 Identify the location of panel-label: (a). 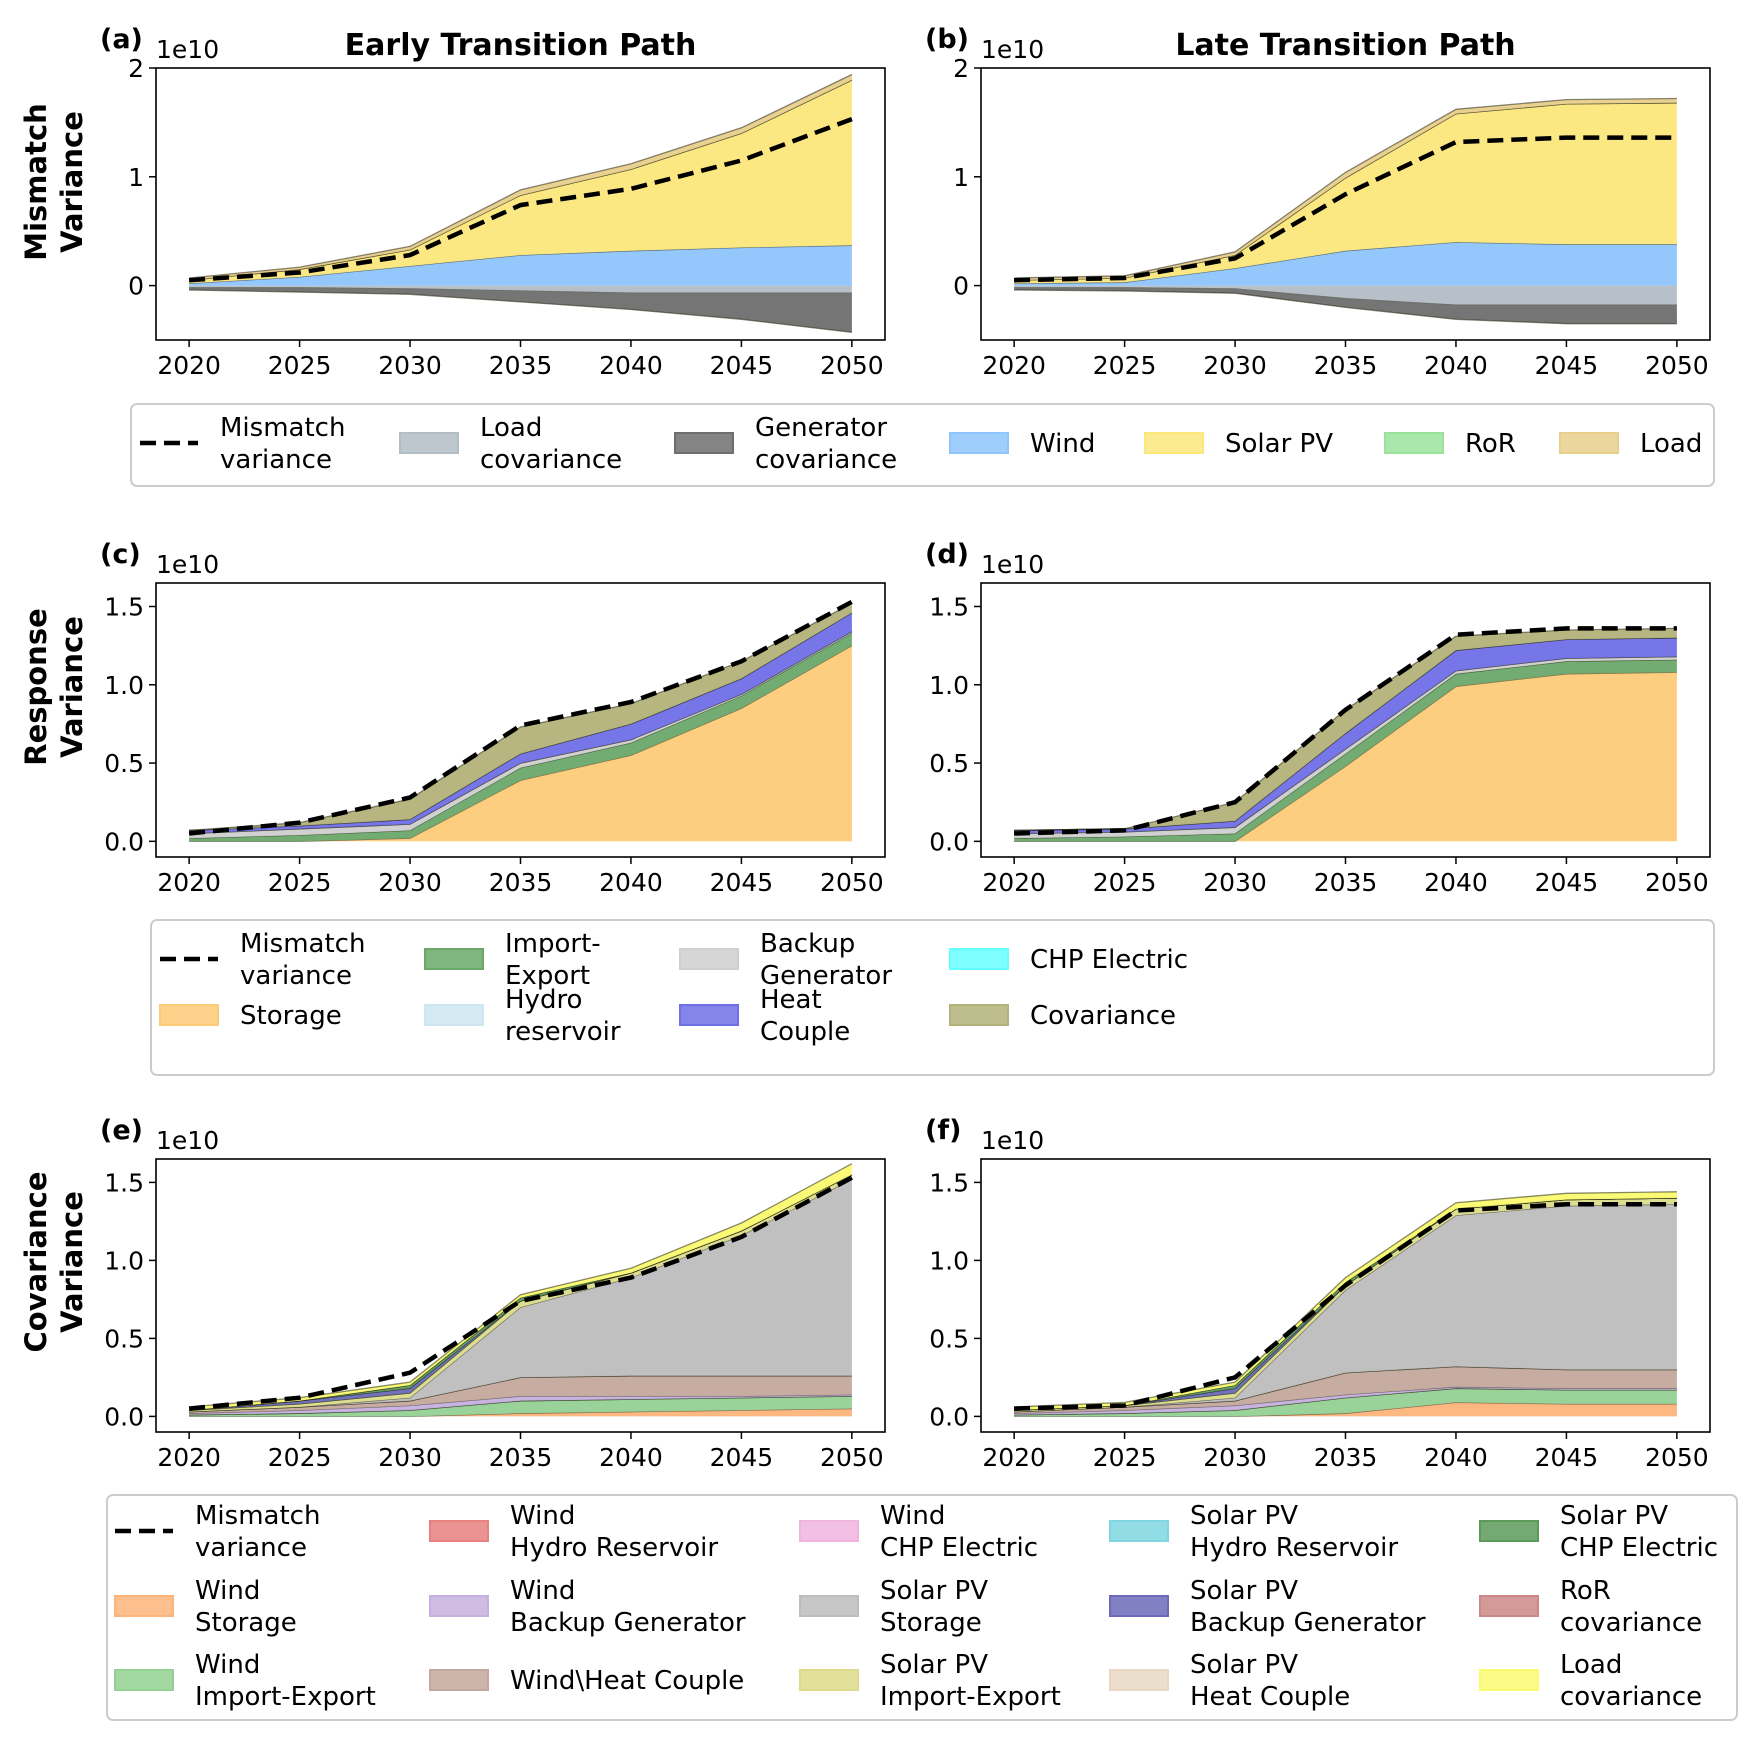
(121, 39).